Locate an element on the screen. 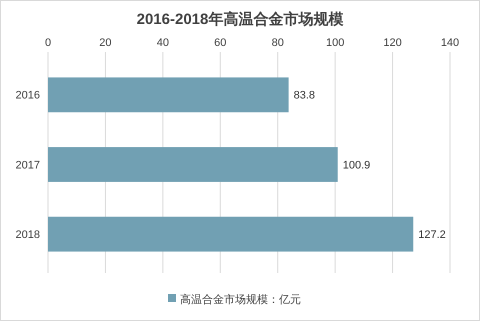 Image resolution: width=480 pixels, height=321 pixels. x-tick-label: 100 is located at coordinates (335, 43).